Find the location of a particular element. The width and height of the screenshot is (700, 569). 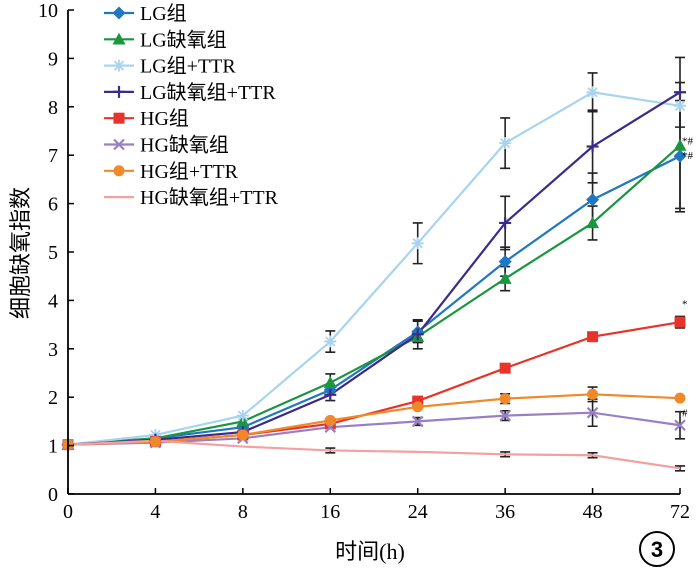

point-s5-p5 is located at coordinates (505, 415).